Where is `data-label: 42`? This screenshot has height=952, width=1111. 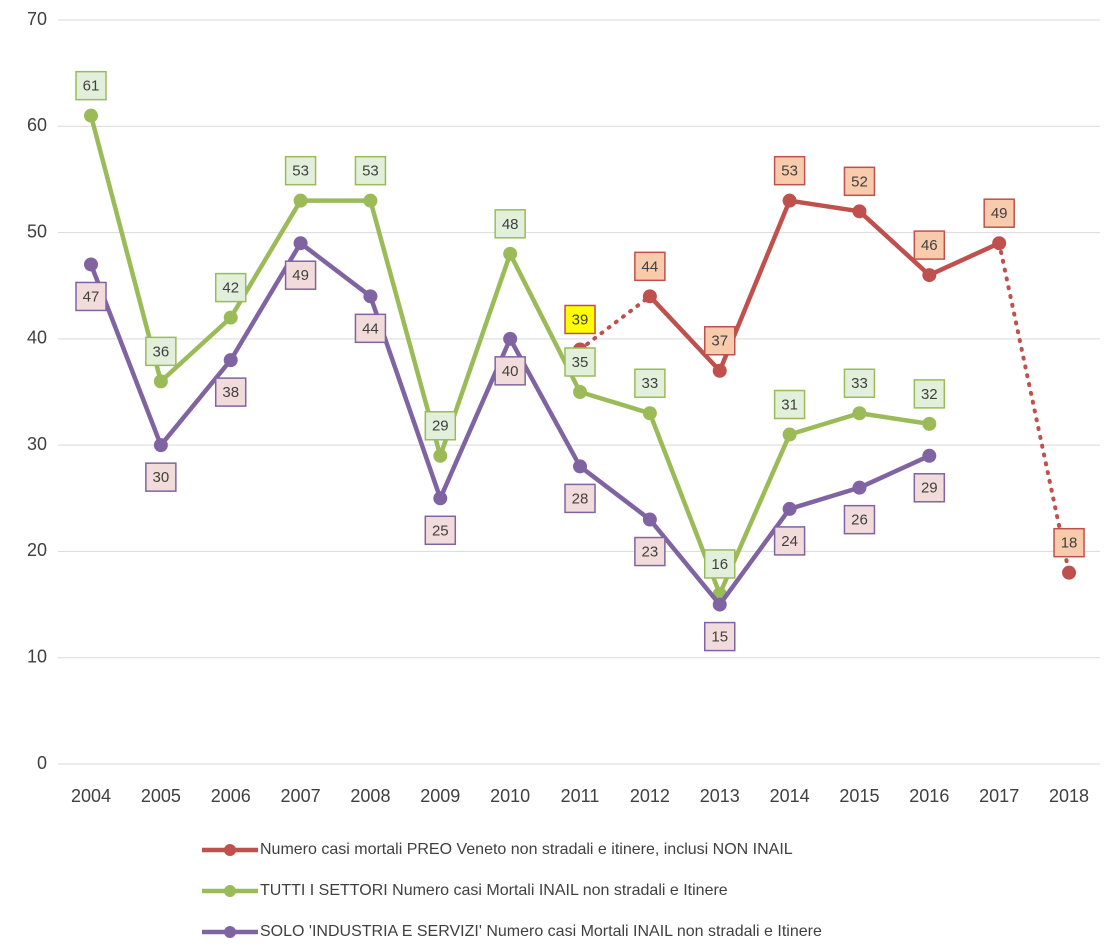 data-label: 42 is located at coordinates (230, 288).